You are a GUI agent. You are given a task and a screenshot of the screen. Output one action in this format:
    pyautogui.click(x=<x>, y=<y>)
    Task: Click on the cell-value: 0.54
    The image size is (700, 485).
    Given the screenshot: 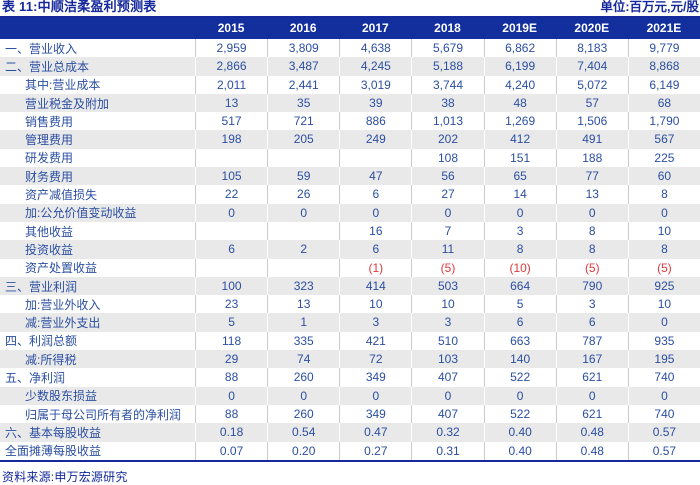 What is the action you would take?
    pyautogui.click(x=303, y=432)
    